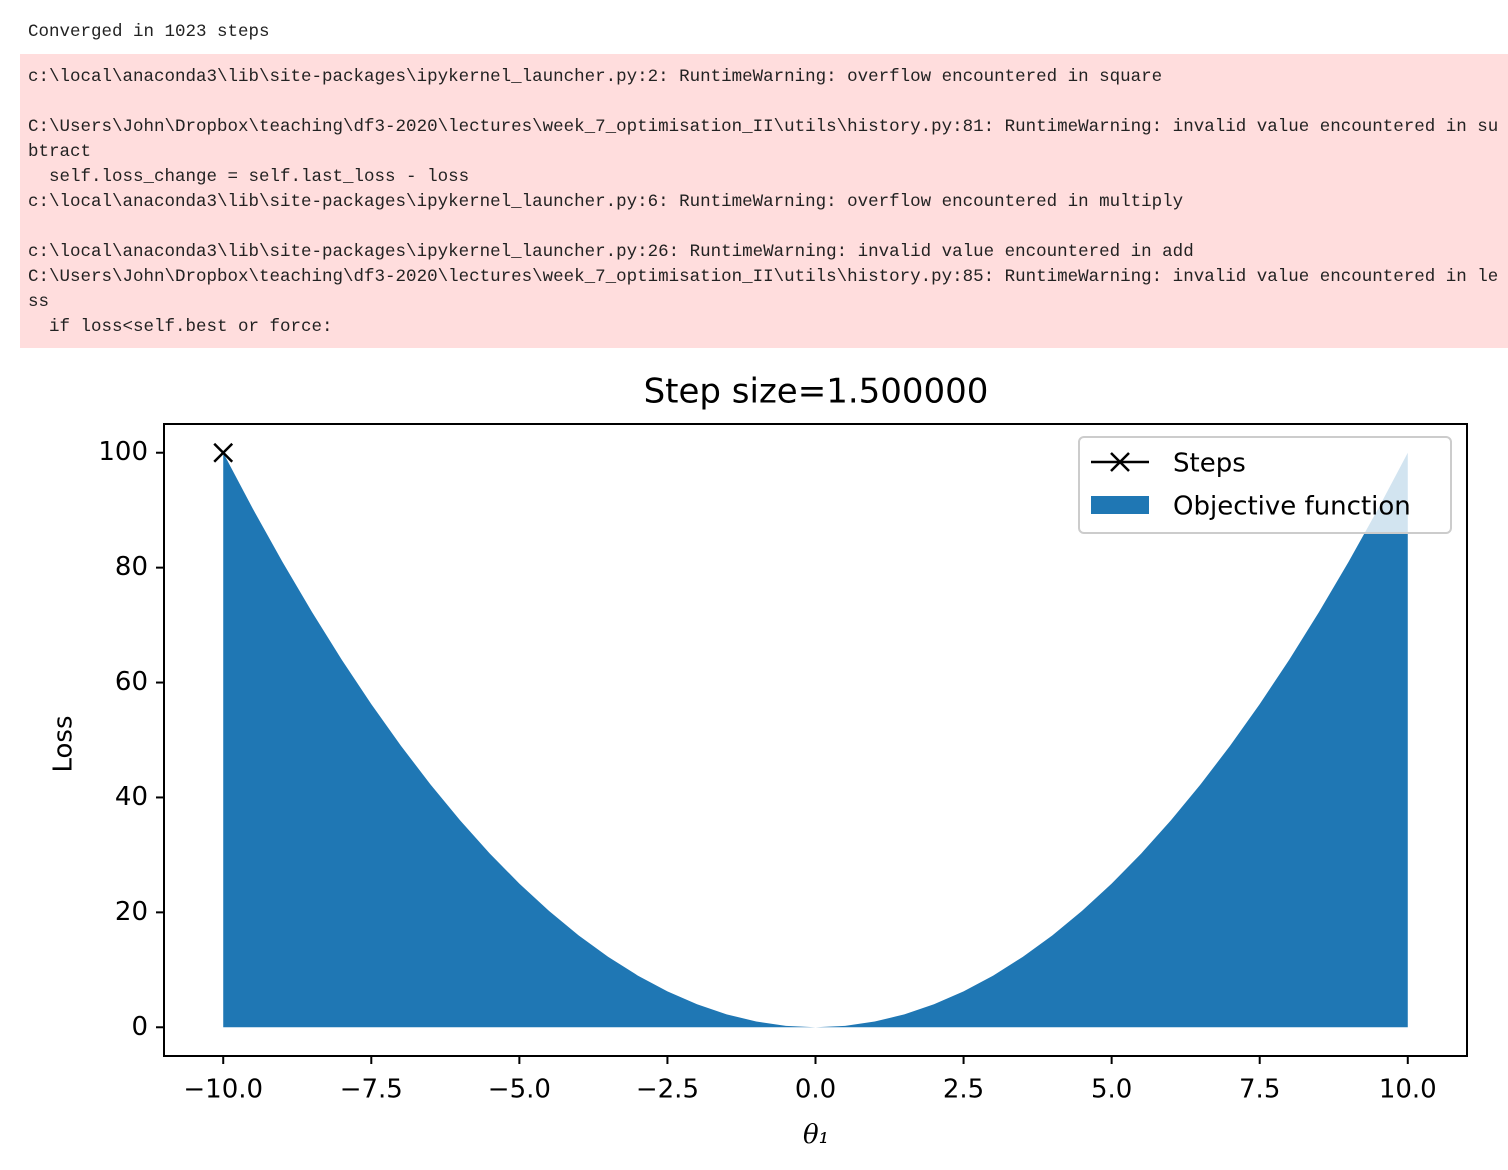 The image size is (1508, 1170). Describe the element at coordinates (149, 32) in the screenshot. I see `stdout: Converged in 1023 steps` at that location.